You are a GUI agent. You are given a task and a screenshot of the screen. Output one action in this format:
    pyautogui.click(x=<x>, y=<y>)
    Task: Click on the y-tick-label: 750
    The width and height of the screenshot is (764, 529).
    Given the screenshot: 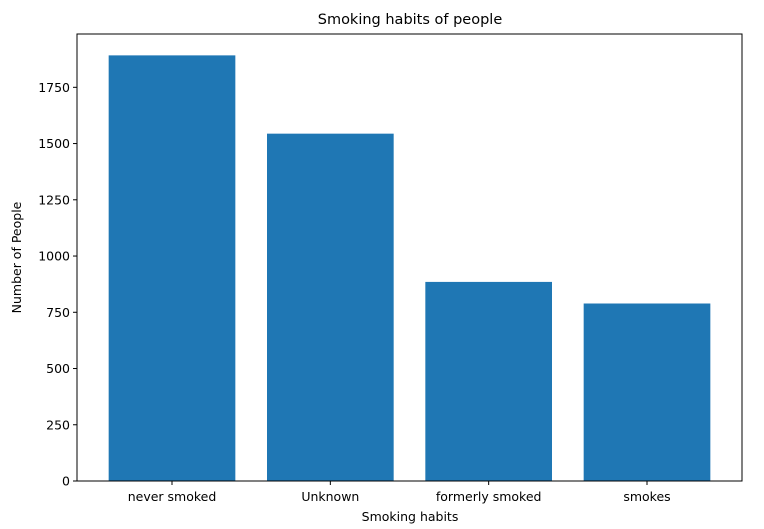 What is the action you would take?
    pyautogui.click(x=58, y=312)
    